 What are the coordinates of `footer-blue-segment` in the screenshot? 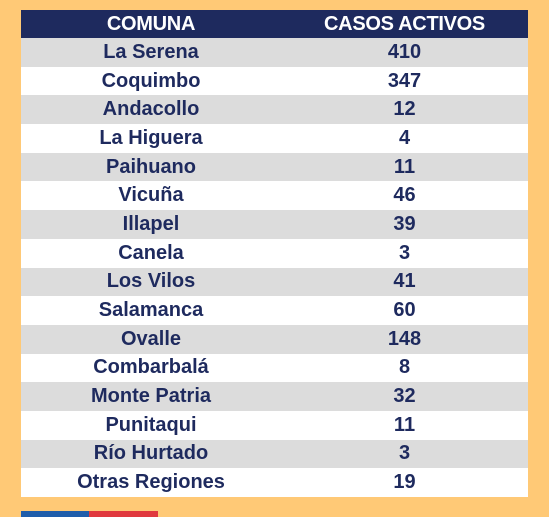 It's located at (55, 514).